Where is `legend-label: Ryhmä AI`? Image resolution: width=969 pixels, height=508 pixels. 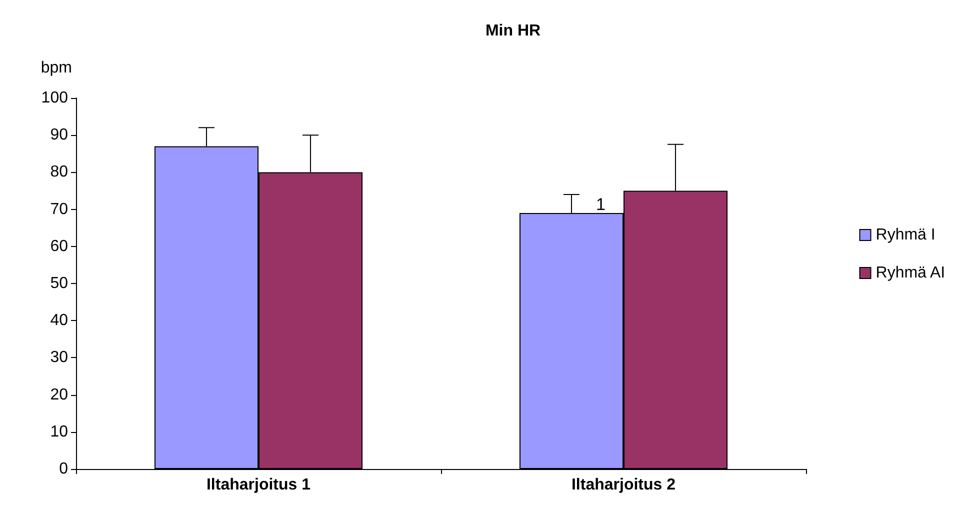
legend-label: Ryhmä AI is located at coordinates (911, 273).